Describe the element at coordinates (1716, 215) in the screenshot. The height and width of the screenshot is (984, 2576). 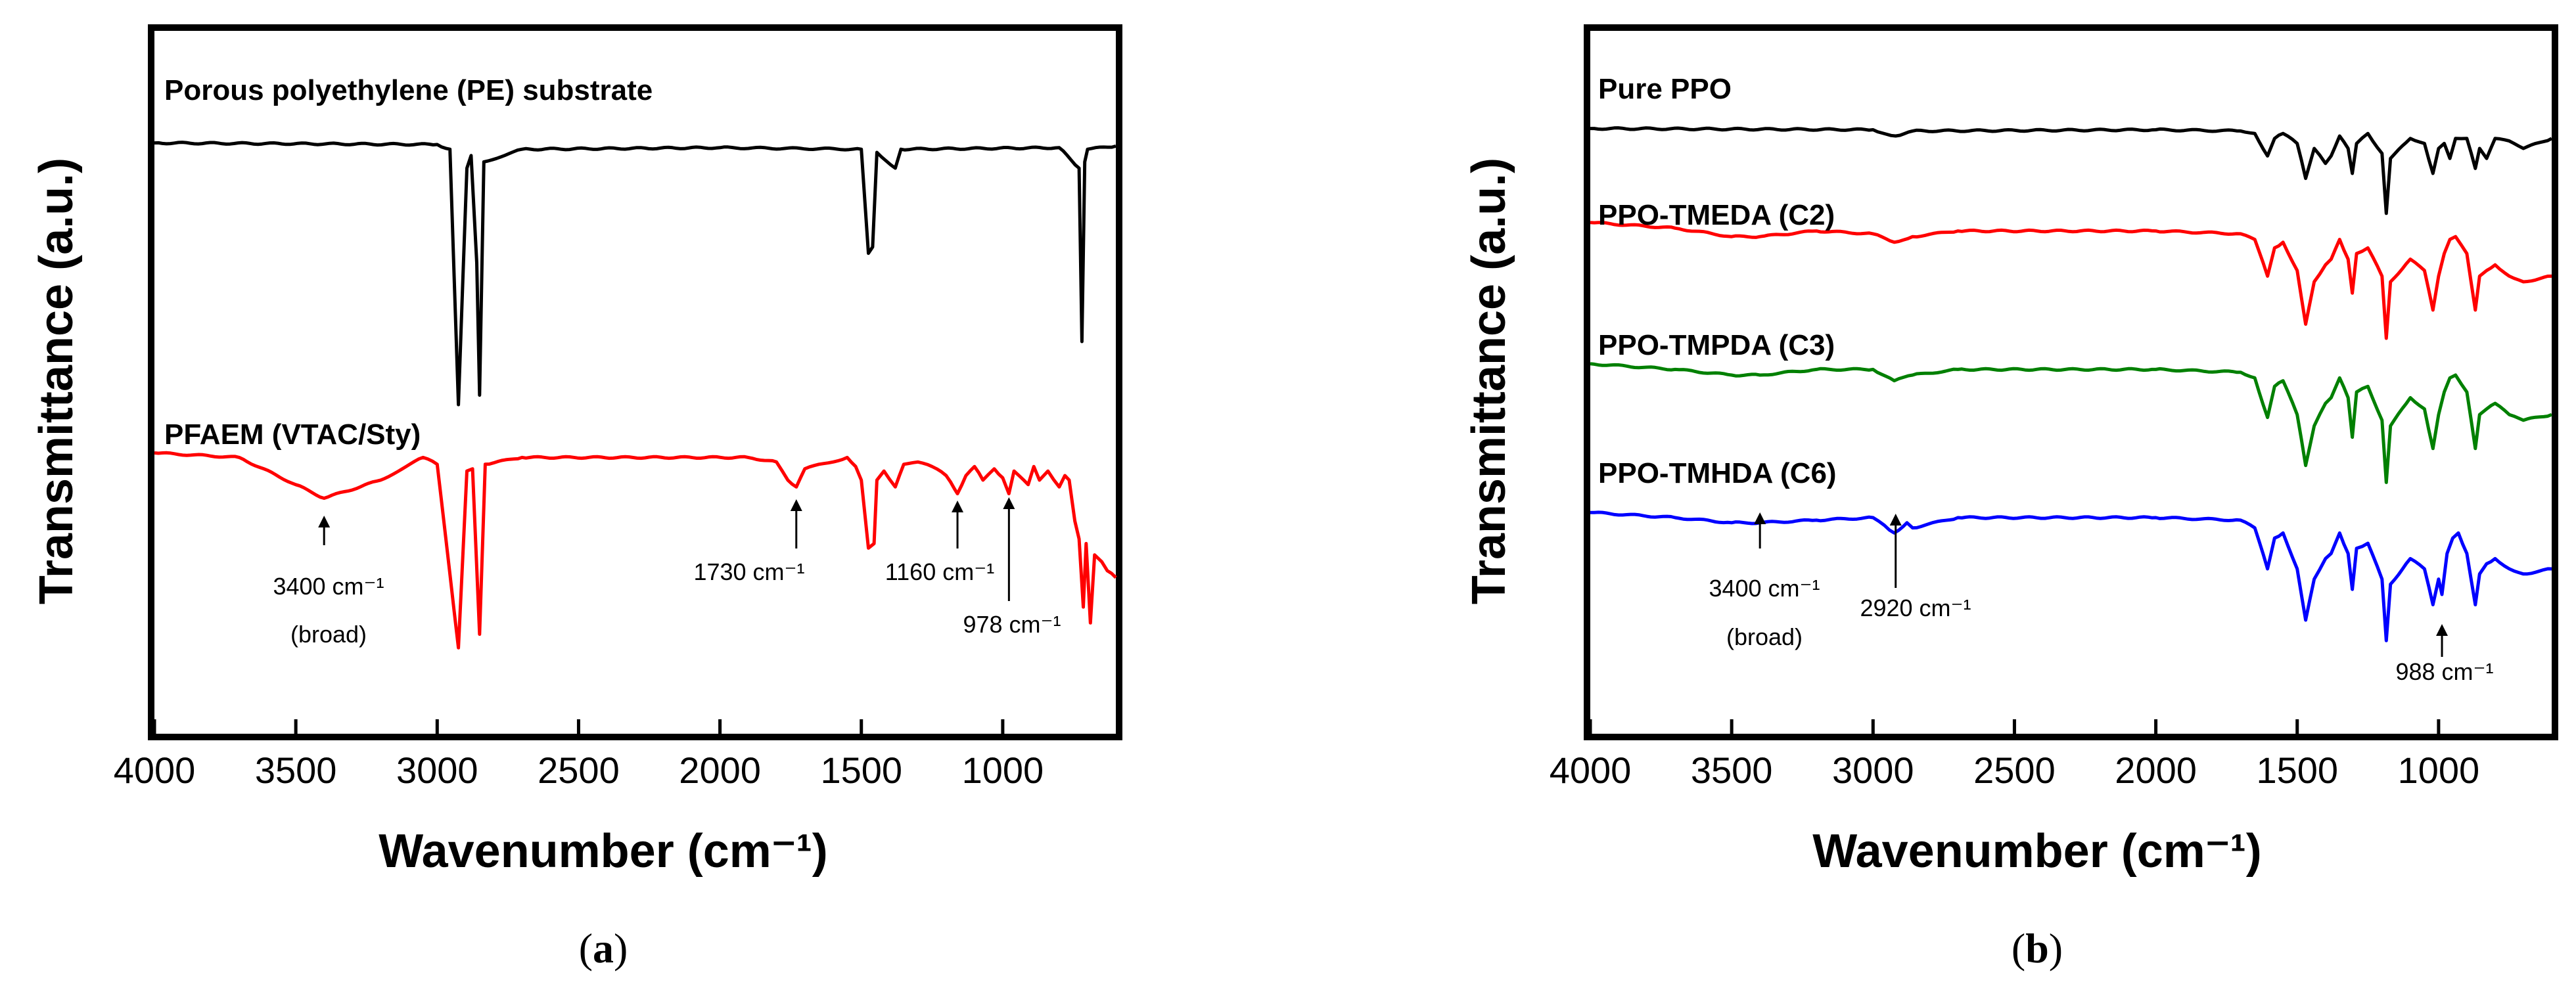
I see `series-label-tmeda: PPO-TMEDA (C2)` at that location.